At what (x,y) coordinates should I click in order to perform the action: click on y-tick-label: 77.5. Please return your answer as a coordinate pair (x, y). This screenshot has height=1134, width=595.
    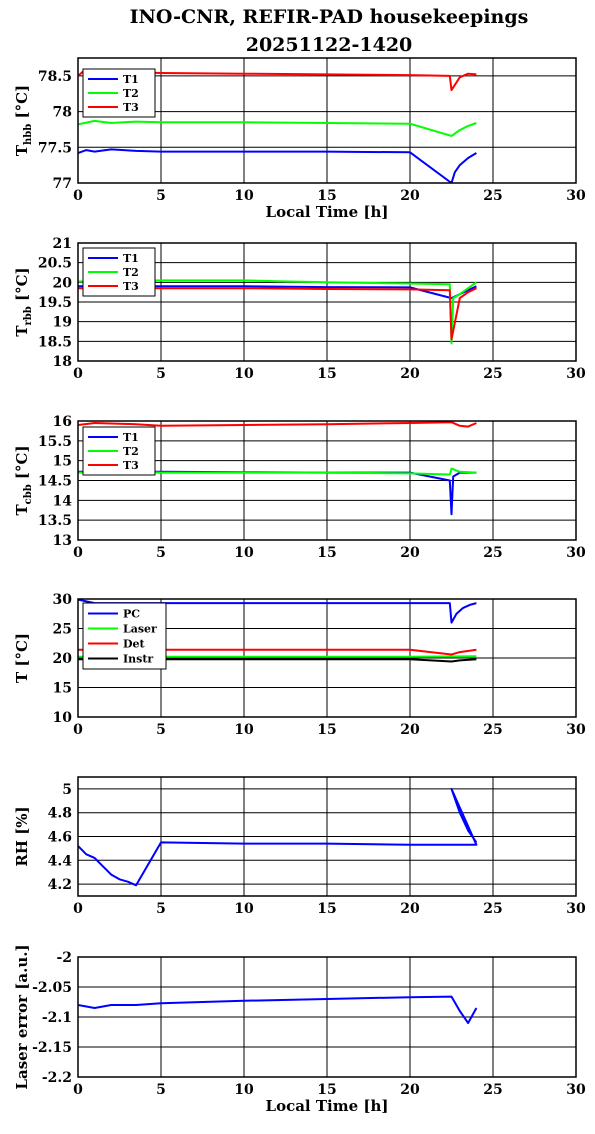
    Looking at the image, I should click on (55, 148).